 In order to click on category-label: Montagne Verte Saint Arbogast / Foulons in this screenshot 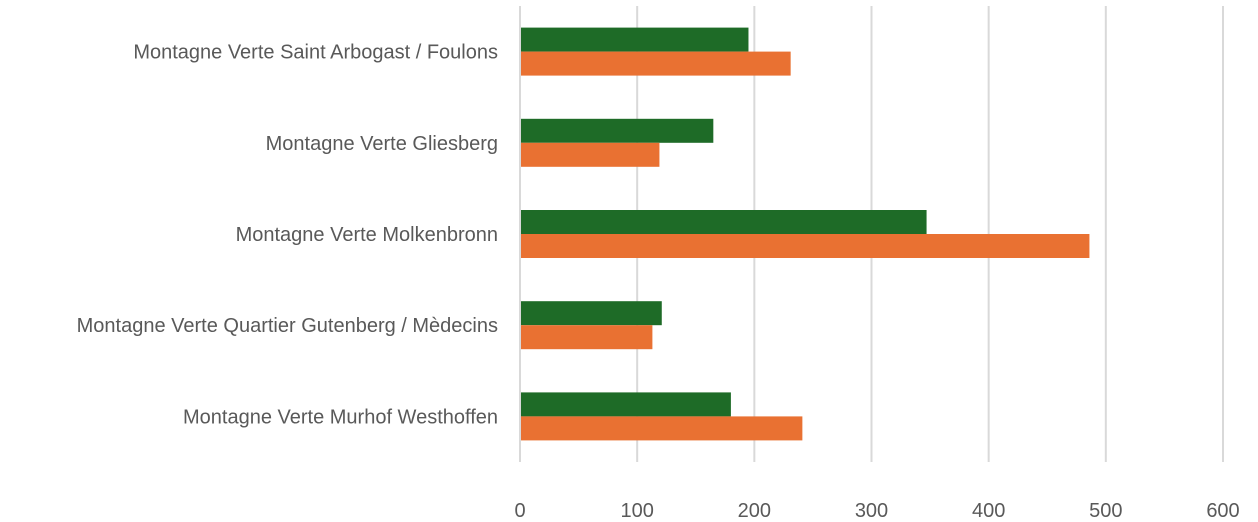, I will do `click(315, 53)`.